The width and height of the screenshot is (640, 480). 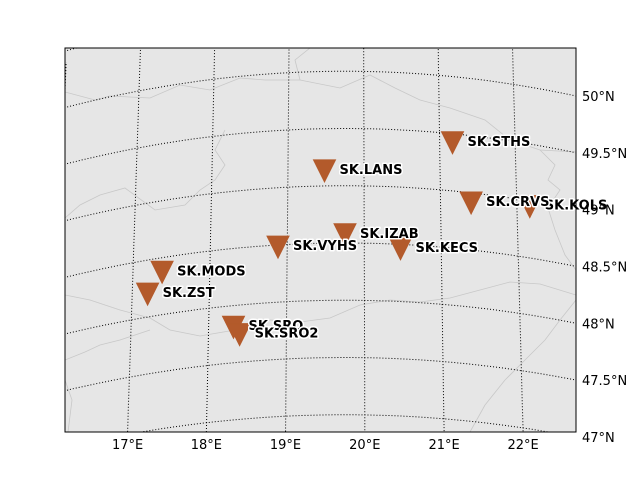 What do you see at coordinates (364, 445) in the screenshot?
I see `longitude-label: 20°E` at bounding box center [364, 445].